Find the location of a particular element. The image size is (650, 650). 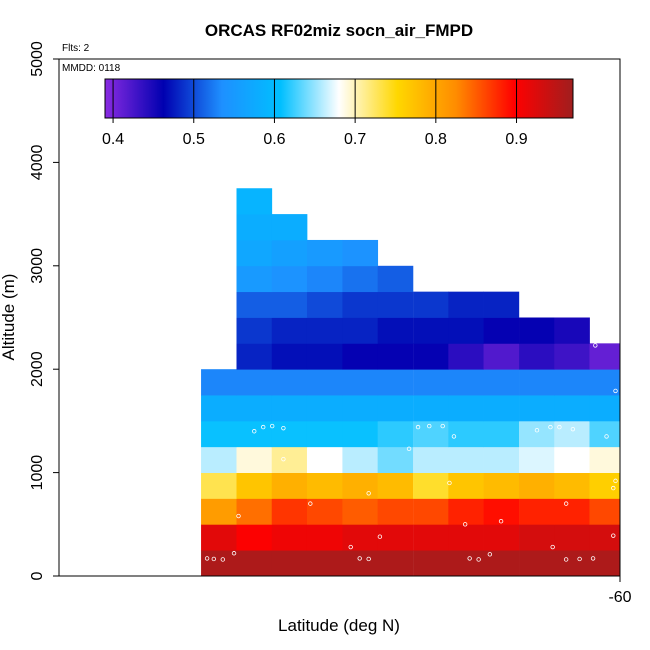

colorbar-gradient is located at coordinates (339, 98).